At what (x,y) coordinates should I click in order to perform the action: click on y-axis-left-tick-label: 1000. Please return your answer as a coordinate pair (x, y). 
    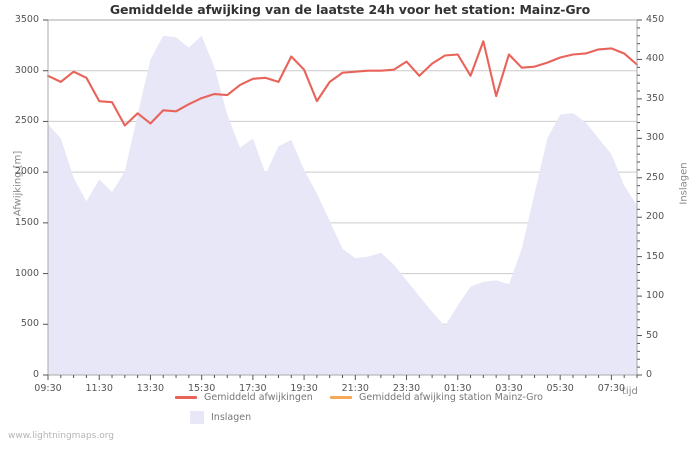
    Looking at the image, I should click on (26, 273).